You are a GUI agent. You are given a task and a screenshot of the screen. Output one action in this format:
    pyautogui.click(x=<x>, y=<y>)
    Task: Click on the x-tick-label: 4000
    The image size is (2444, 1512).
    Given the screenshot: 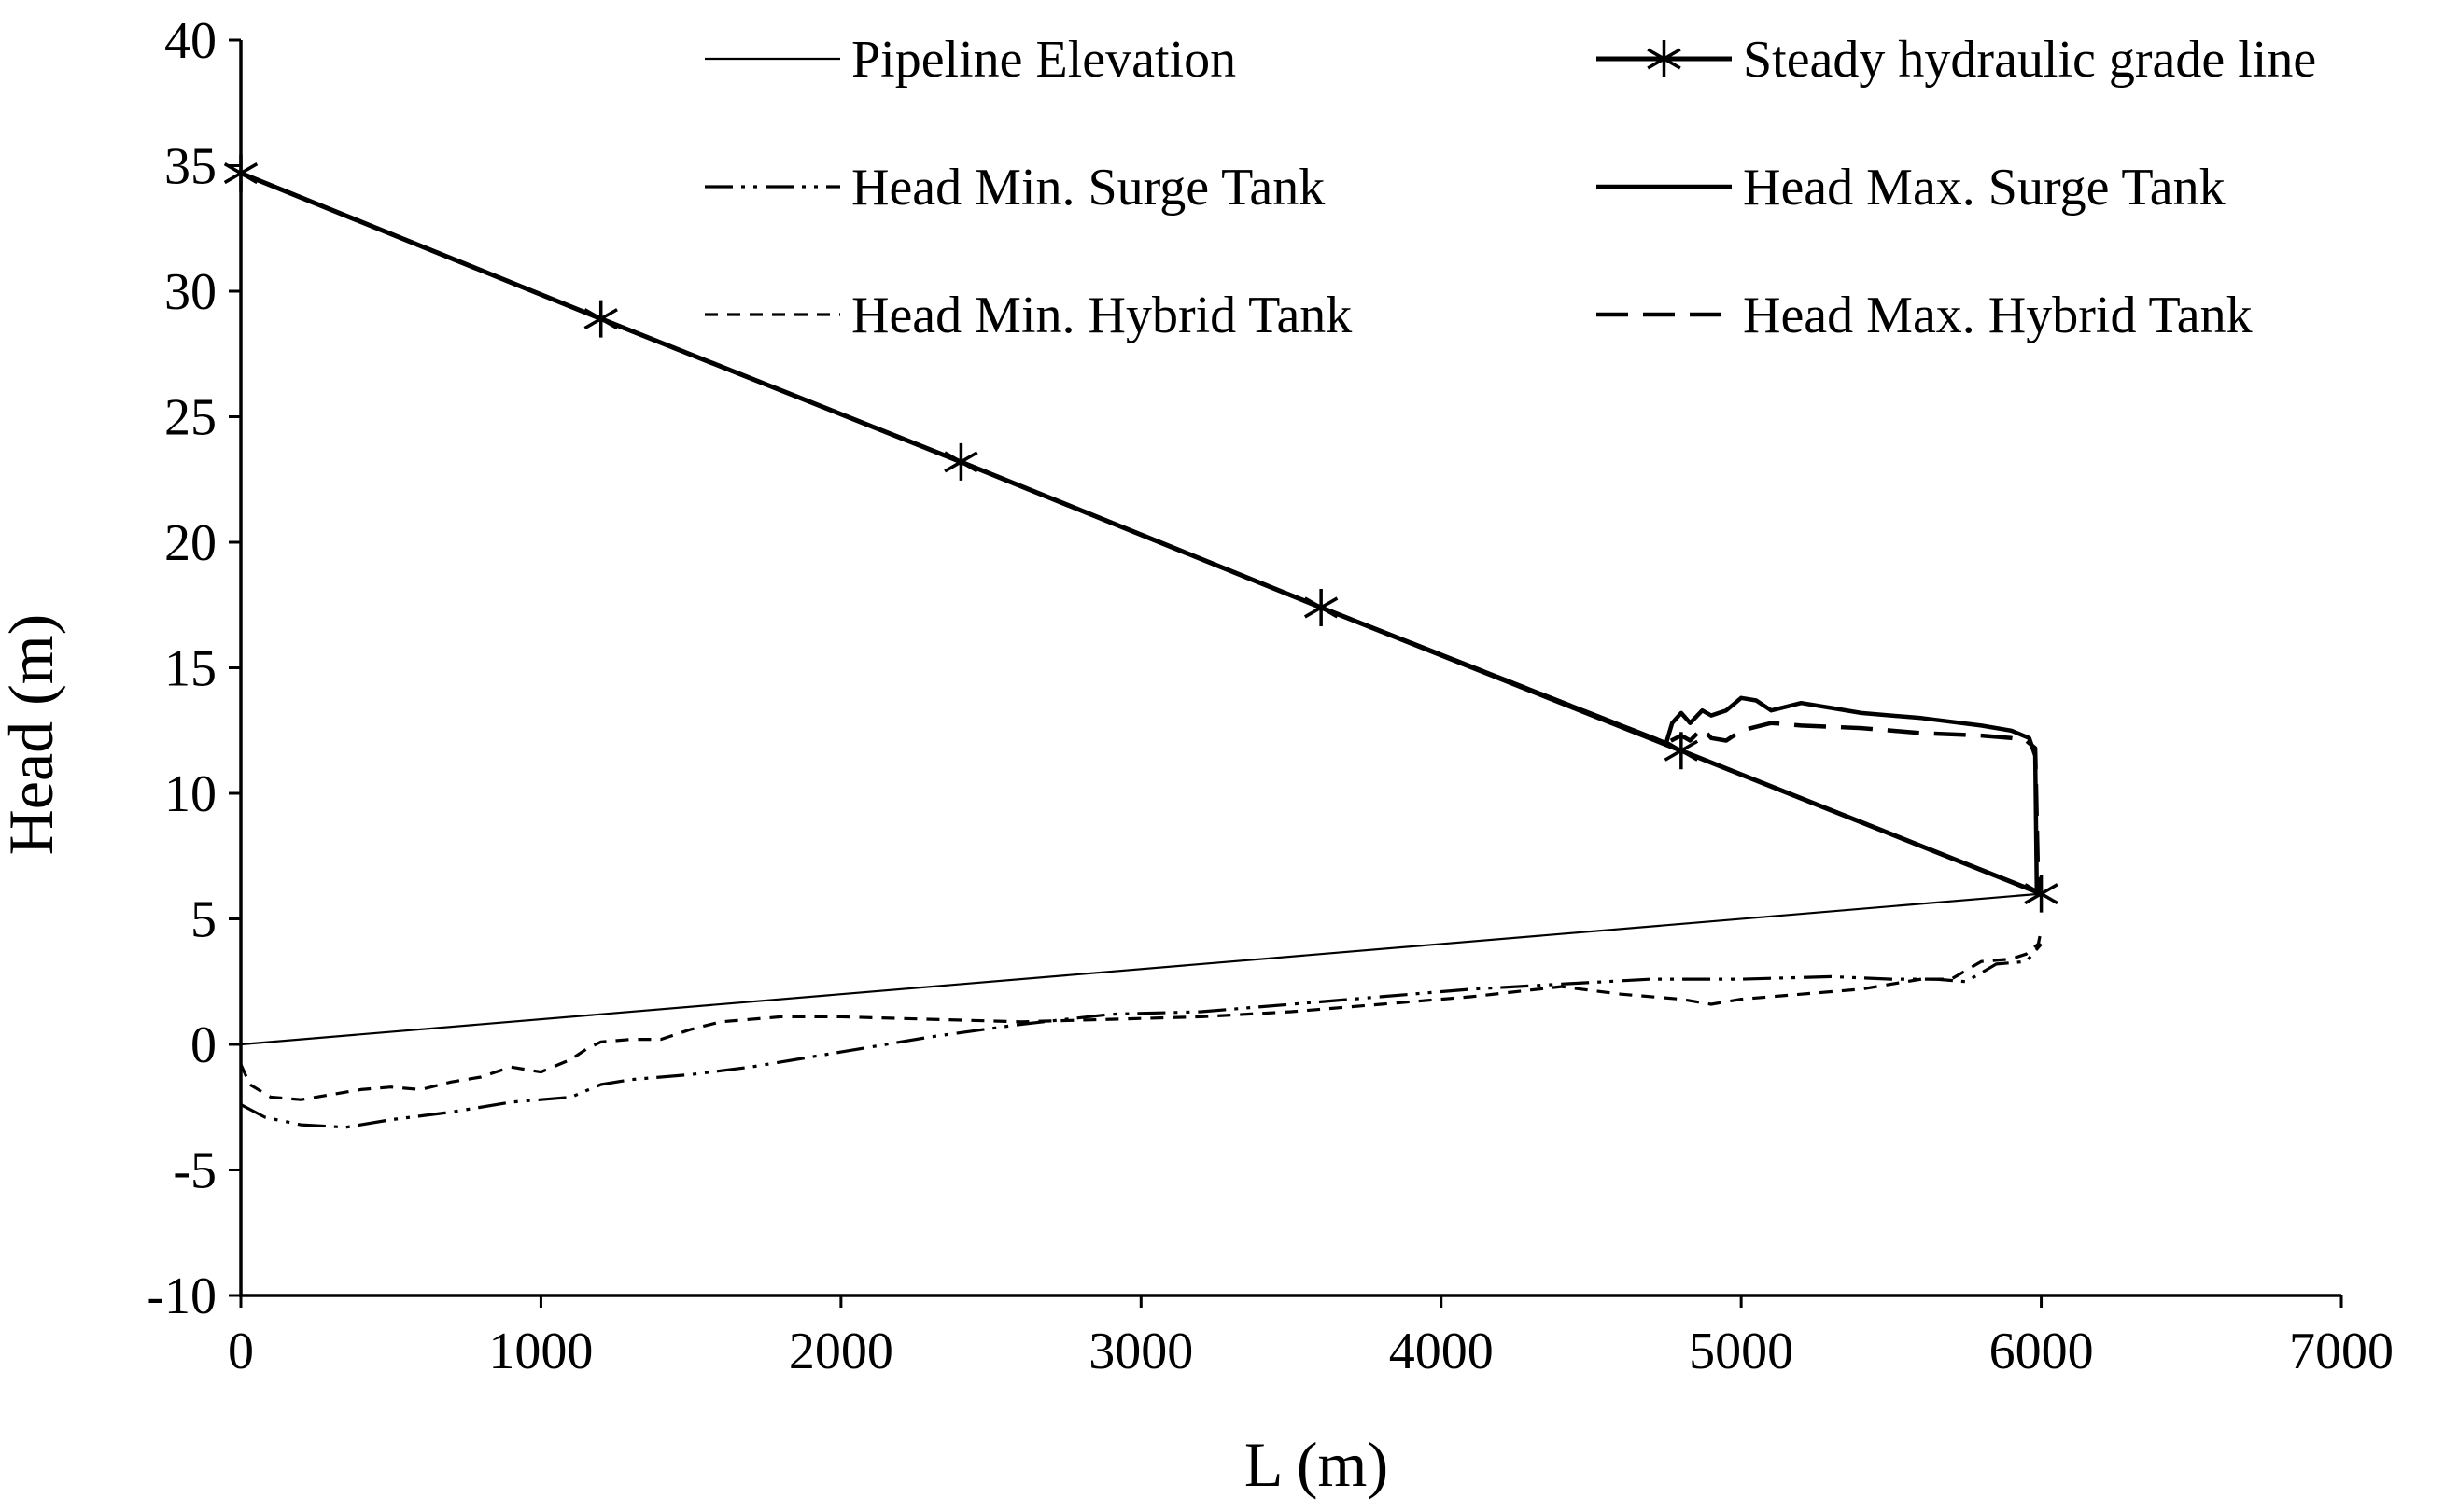 What is the action you would take?
    pyautogui.click(x=1441, y=1351)
    